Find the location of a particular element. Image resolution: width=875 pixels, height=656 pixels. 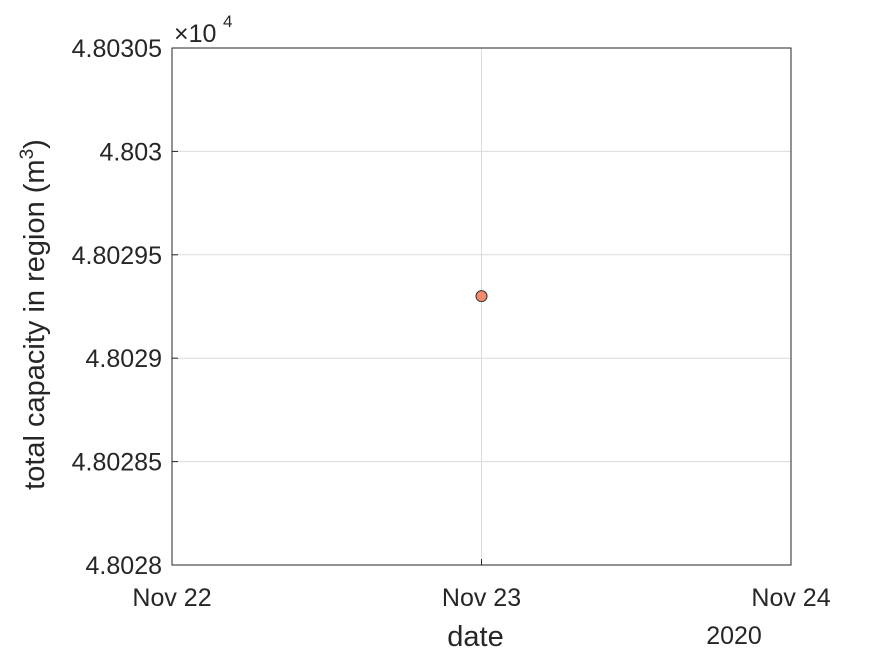

y-tick-label: 4.80305 is located at coordinates (117, 49).